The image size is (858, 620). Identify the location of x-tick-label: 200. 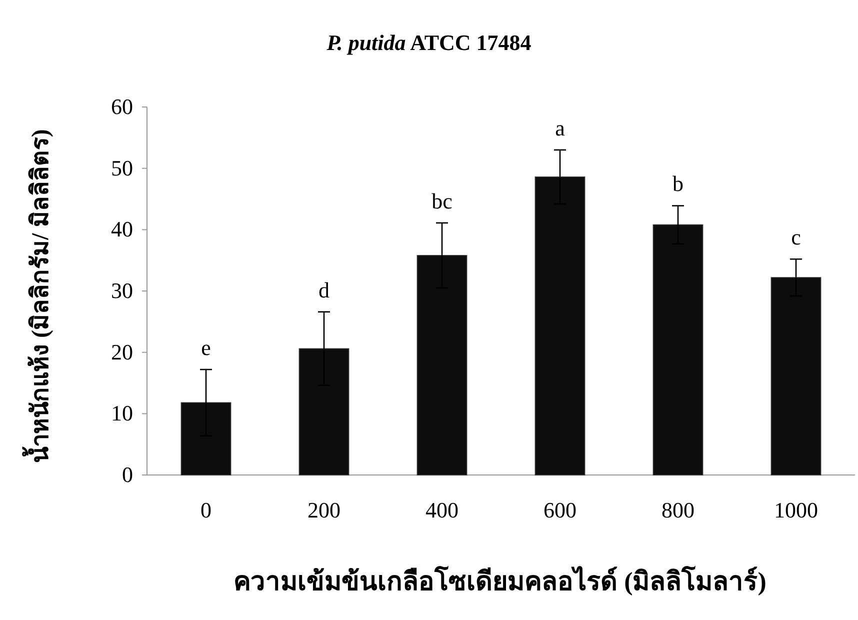
(324, 510).